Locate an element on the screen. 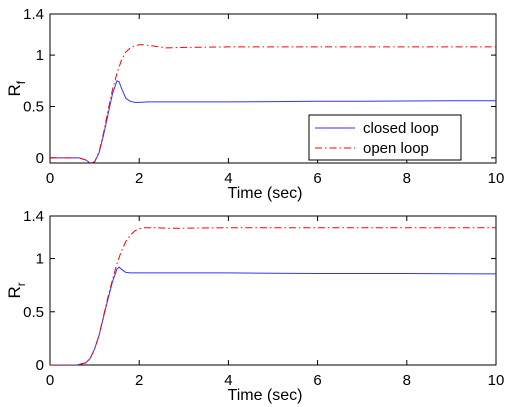  legend-box is located at coordinates (385, 137).